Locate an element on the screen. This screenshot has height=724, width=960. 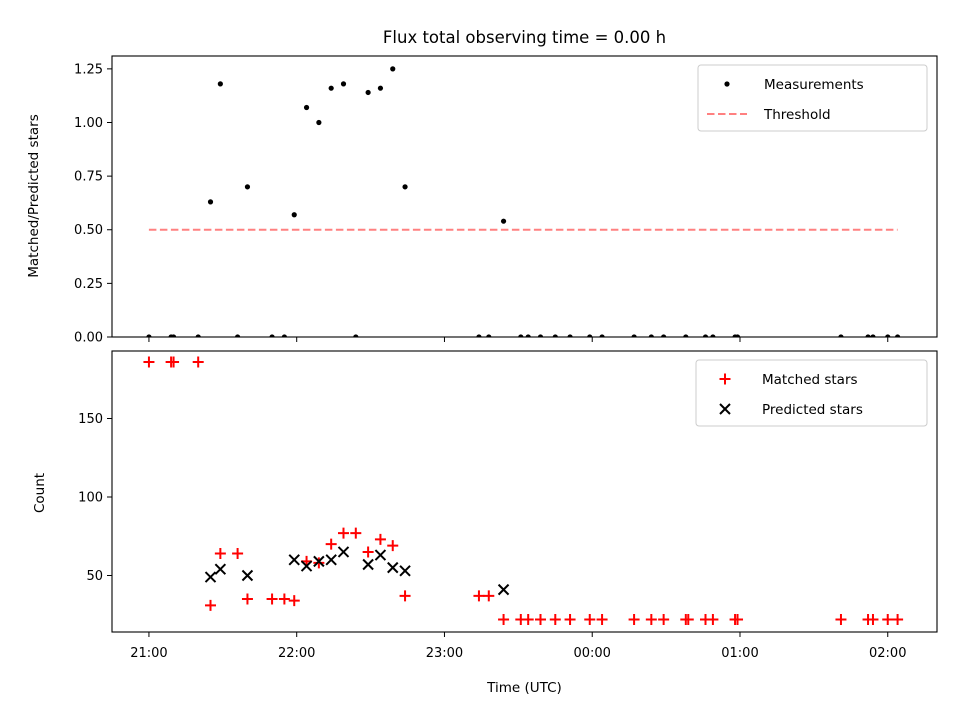
bottom-y-tick-label: 100 is located at coordinates (90, 497).